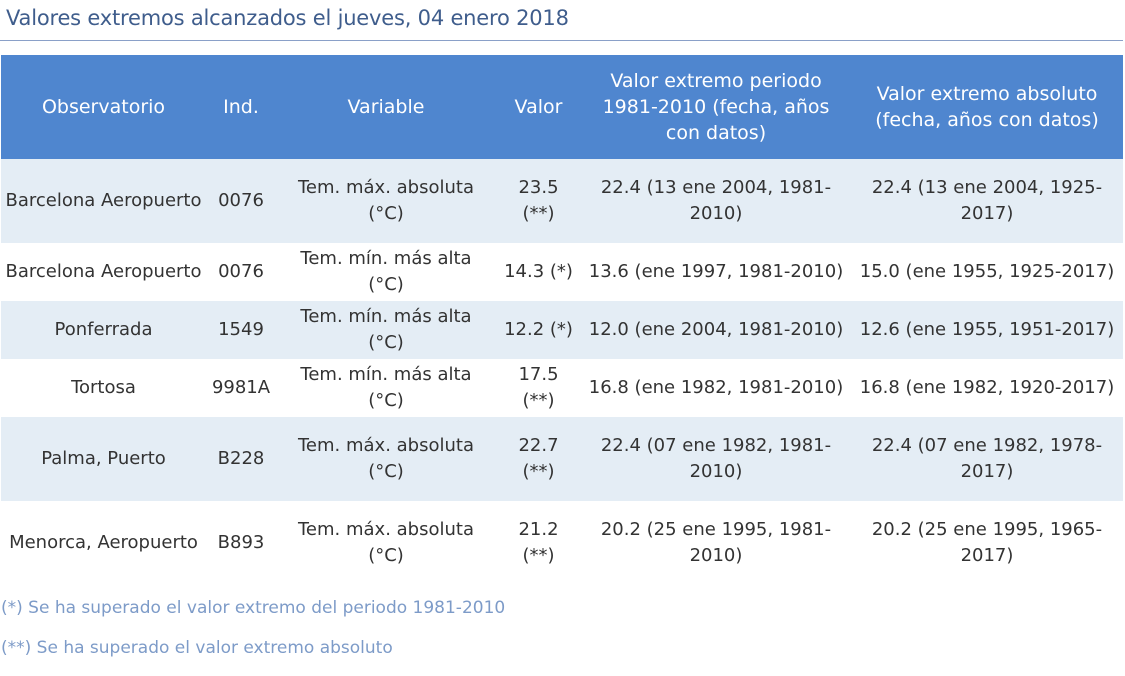  What do you see at coordinates (987, 458) in the screenshot?
I see `cell-extremo-absoluto: 22.4 (07 ene 1982, 1978-2017)` at bounding box center [987, 458].